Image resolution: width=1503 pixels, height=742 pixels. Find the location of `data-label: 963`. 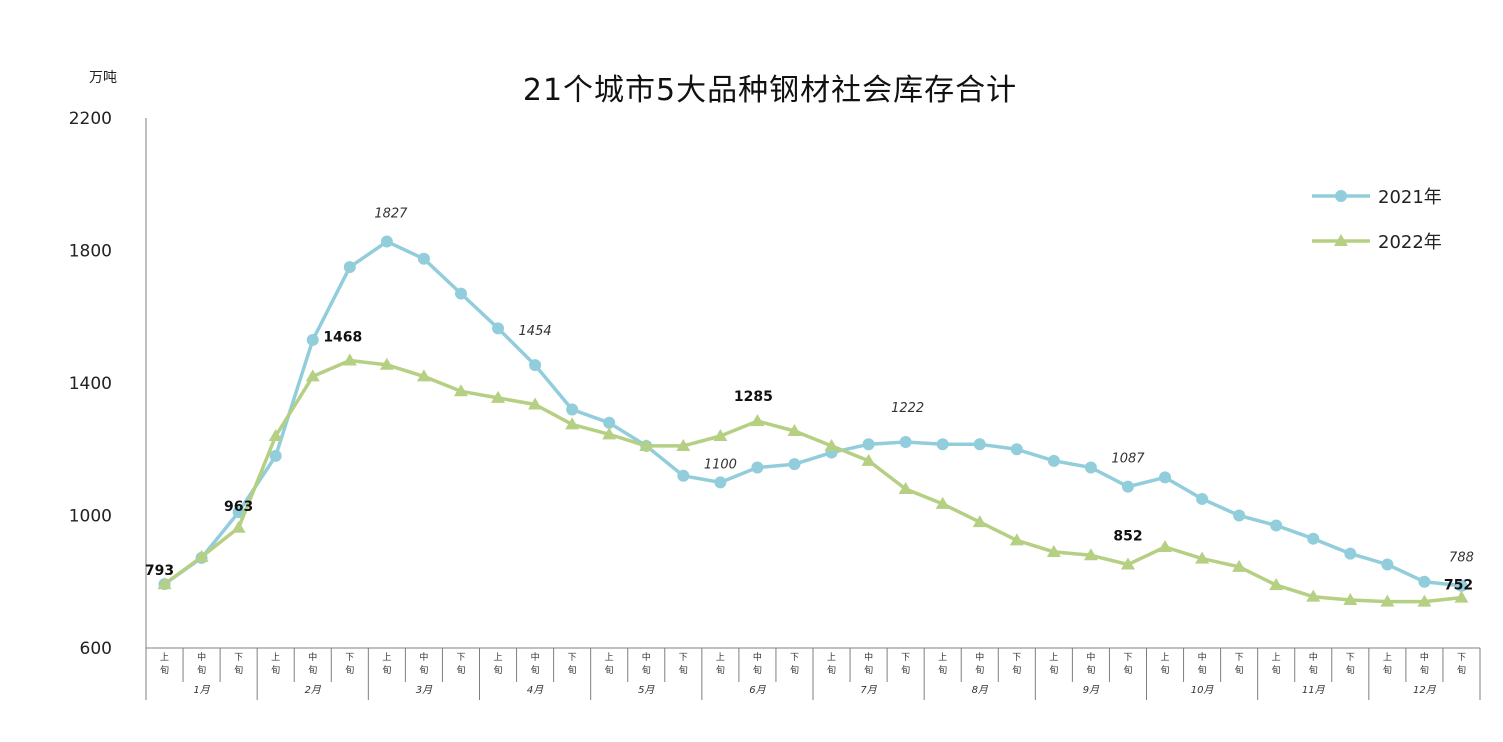

data-label: 963 is located at coordinates (238, 507).